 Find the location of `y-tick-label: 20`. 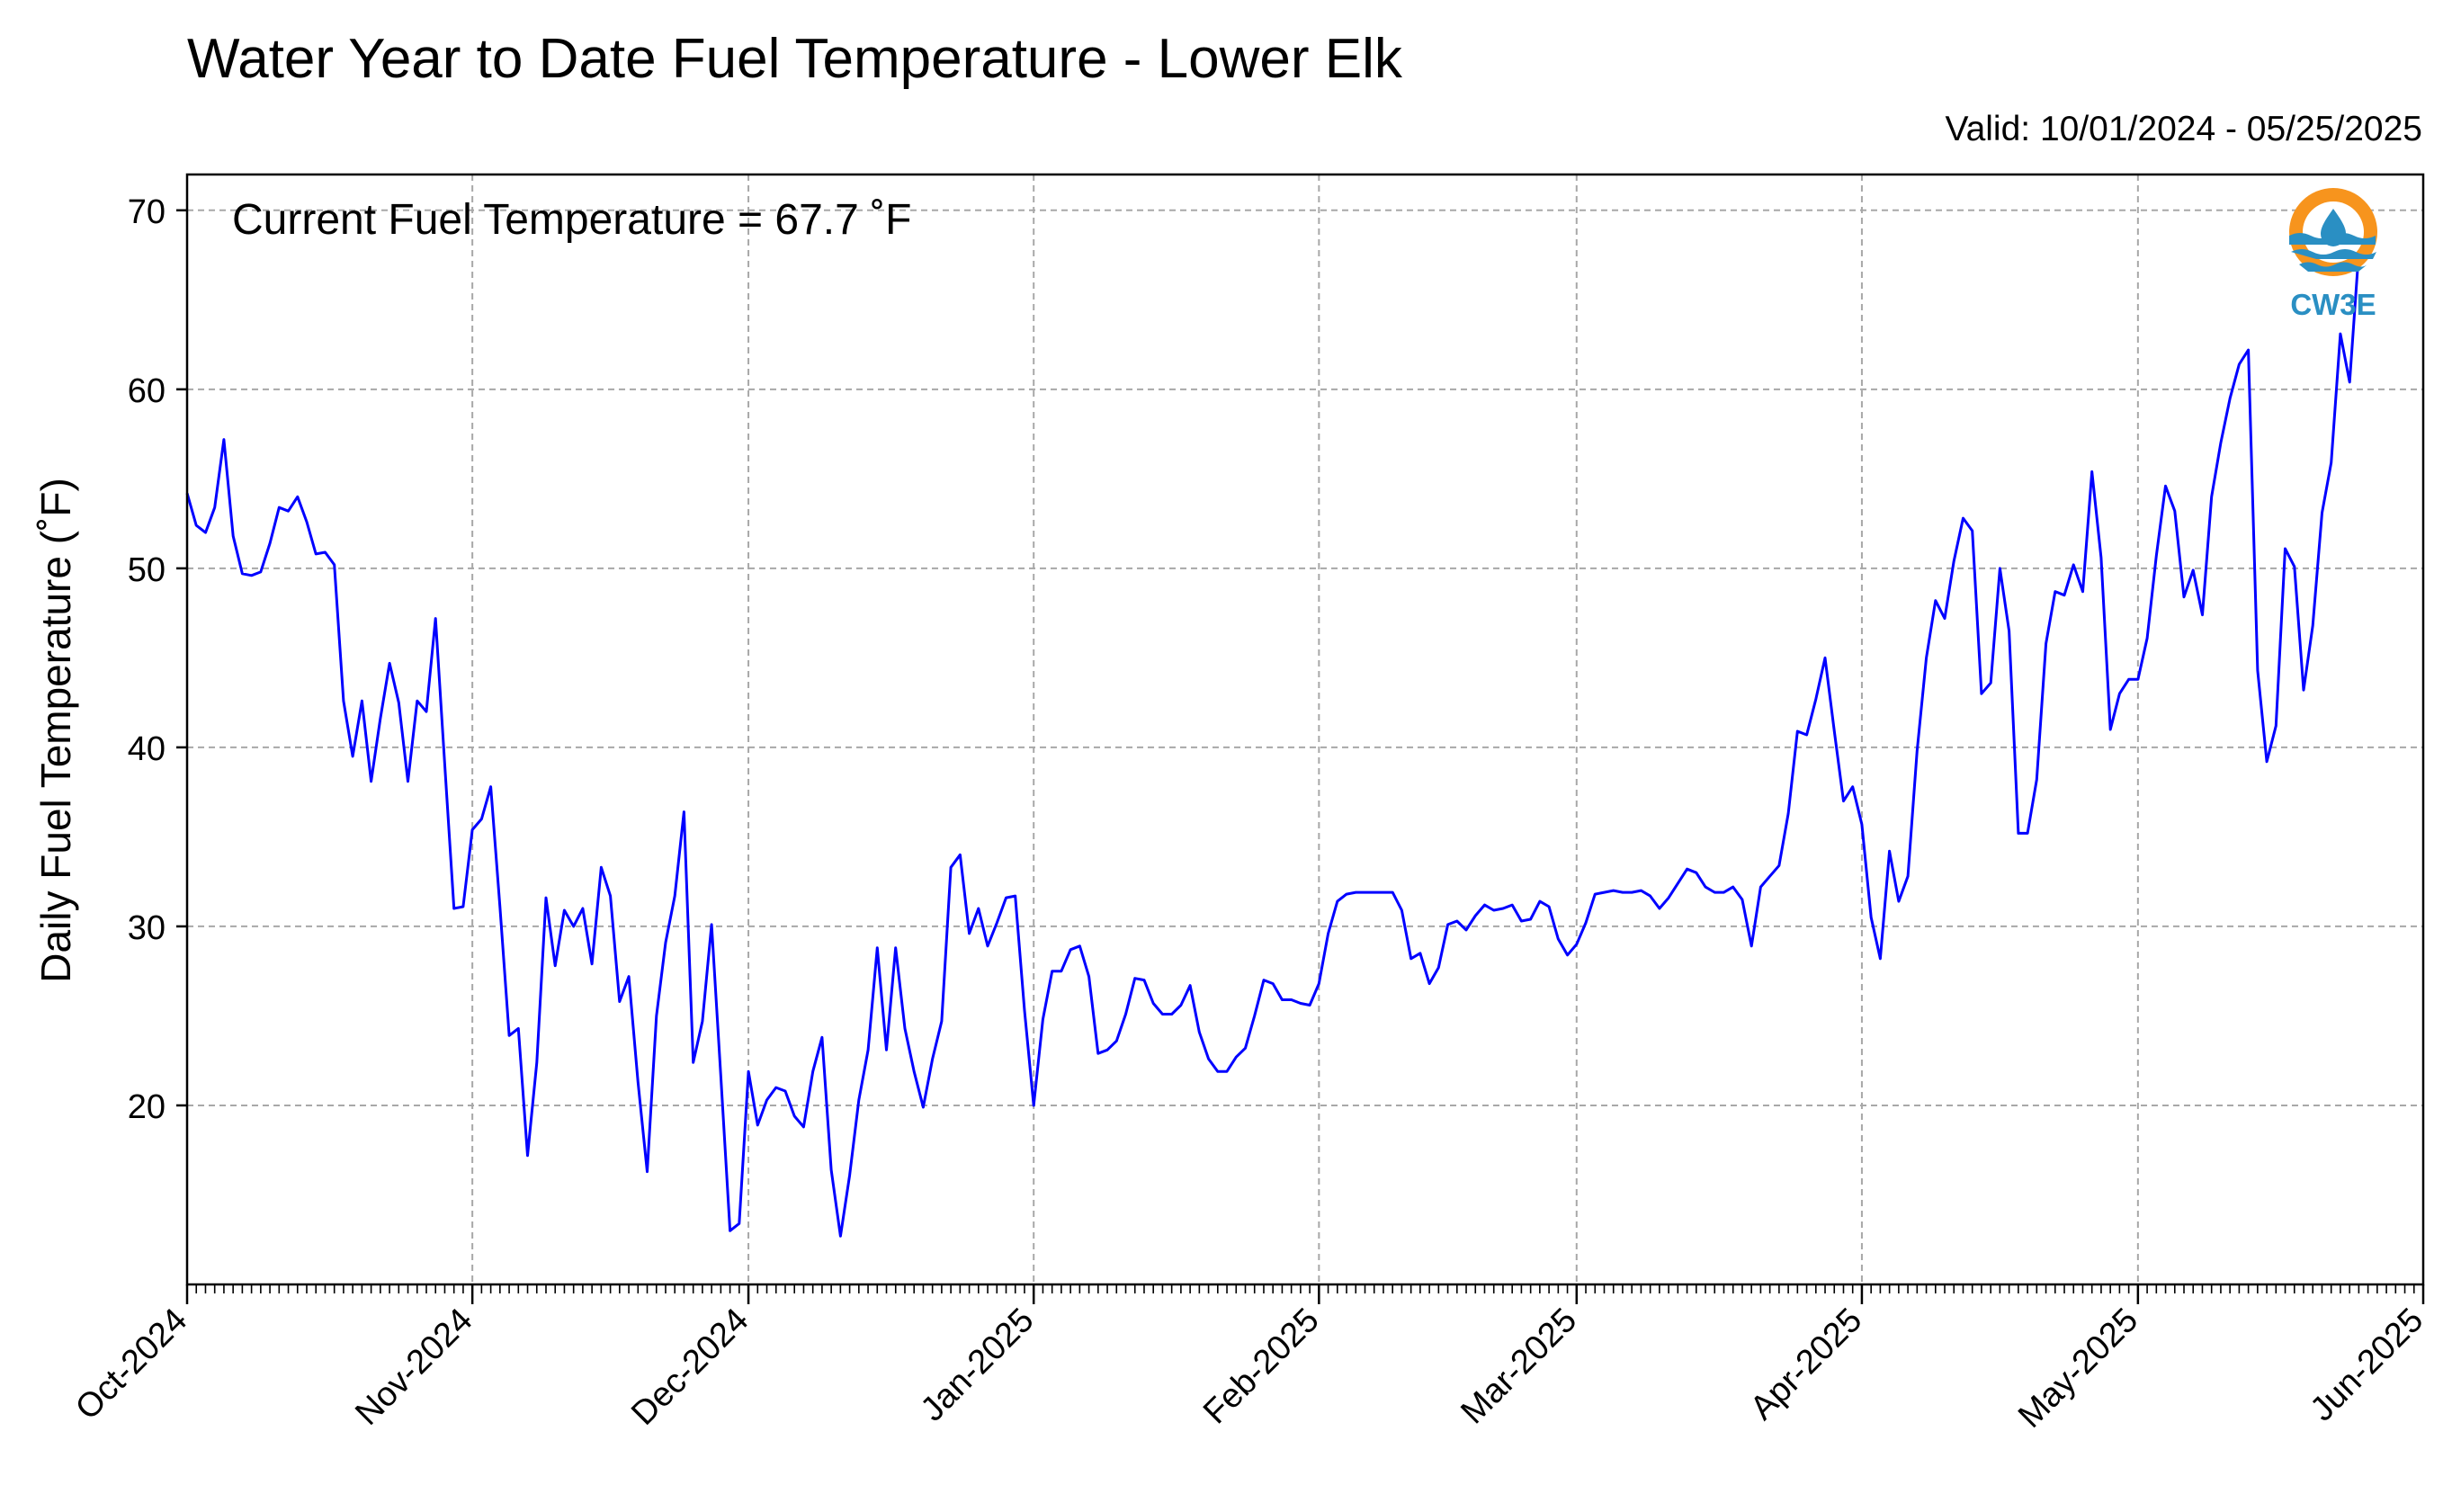

y-tick-label: 20 is located at coordinates (147, 1107).